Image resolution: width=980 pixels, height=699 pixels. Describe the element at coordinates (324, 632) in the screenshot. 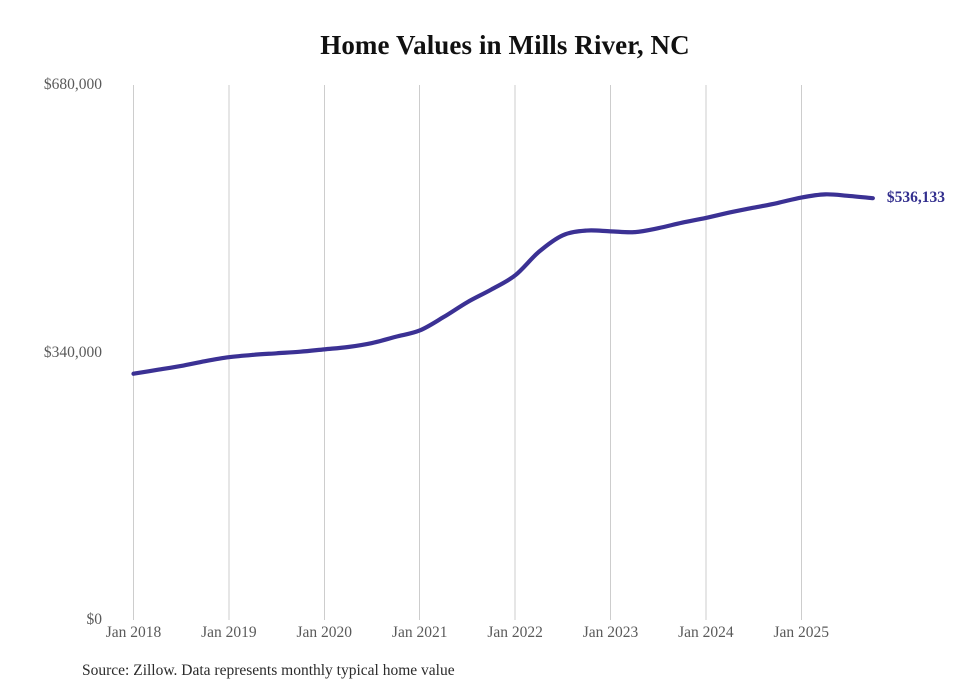

I see `x-tick-label-jan-2020: Jan 2020` at that location.